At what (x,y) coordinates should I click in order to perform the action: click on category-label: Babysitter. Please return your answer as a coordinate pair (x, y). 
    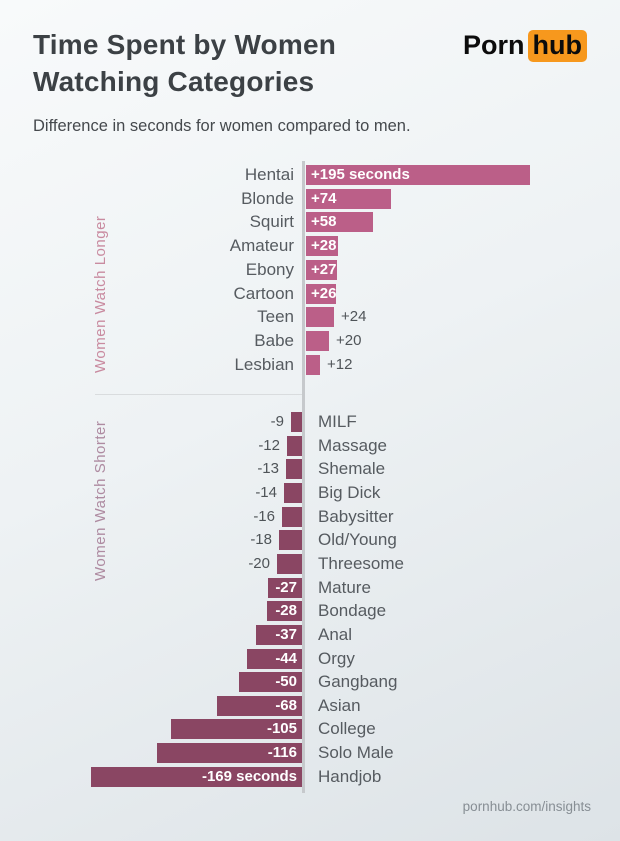
    Looking at the image, I should click on (356, 516).